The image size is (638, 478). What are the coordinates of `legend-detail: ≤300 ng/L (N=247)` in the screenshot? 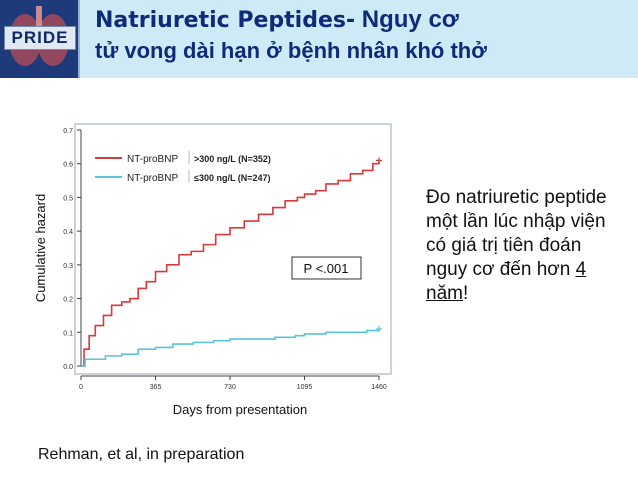 It's located at (232, 178).